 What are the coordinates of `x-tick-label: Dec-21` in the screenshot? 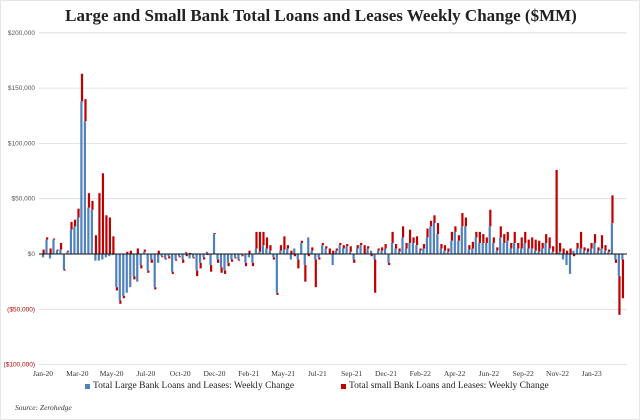 It's located at (386, 373).